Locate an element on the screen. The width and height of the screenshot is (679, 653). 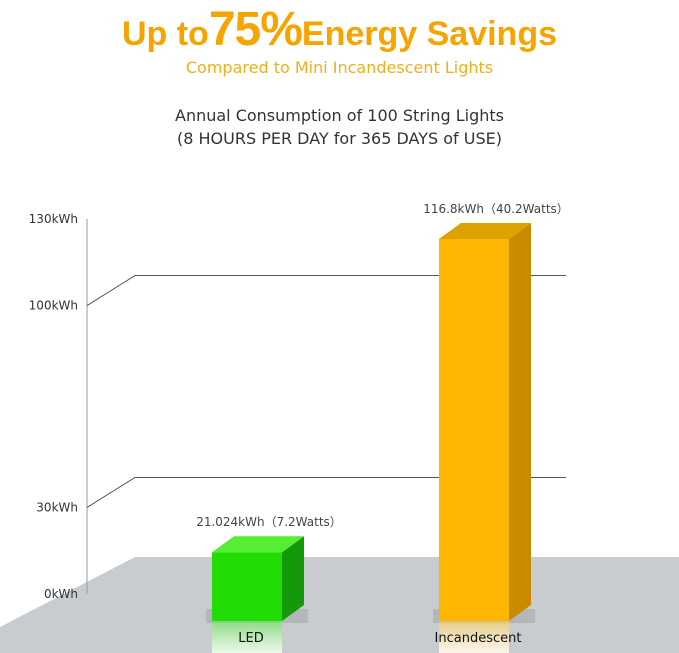
chart-title: Annual Consumption of 100 String Lights is located at coordinates (339, 115).